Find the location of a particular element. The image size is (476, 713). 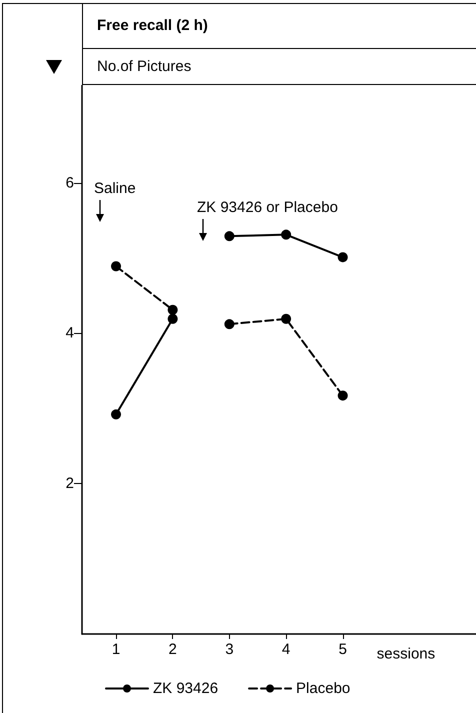

x-tick-label: 4 is located at coordinates (286, 649).